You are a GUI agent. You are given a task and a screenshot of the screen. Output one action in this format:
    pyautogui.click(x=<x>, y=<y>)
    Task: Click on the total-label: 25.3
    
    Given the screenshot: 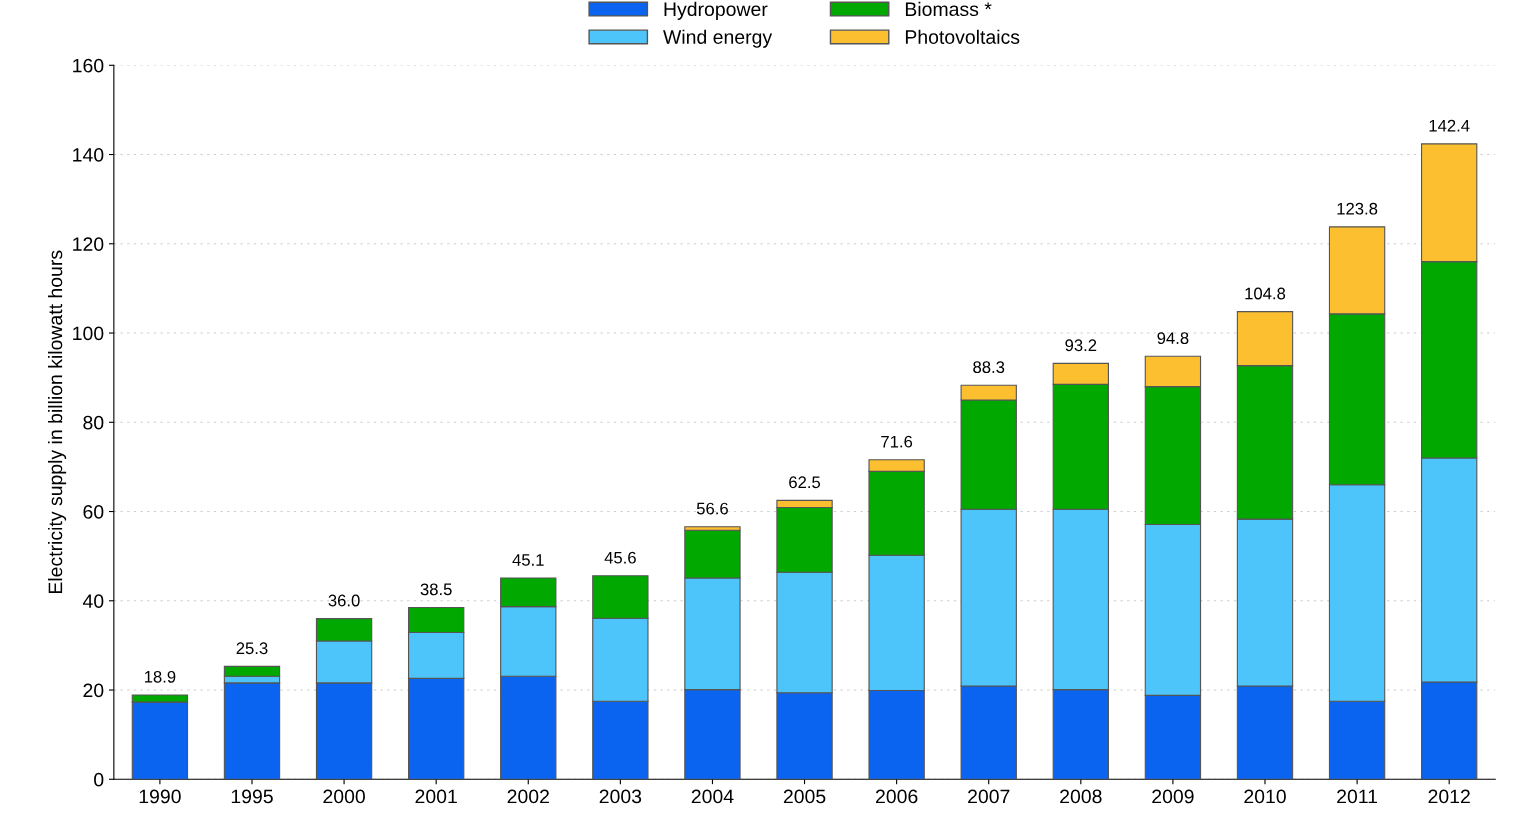 What is the action you would take?
    pyautogui.click(x=252, y=648)
    